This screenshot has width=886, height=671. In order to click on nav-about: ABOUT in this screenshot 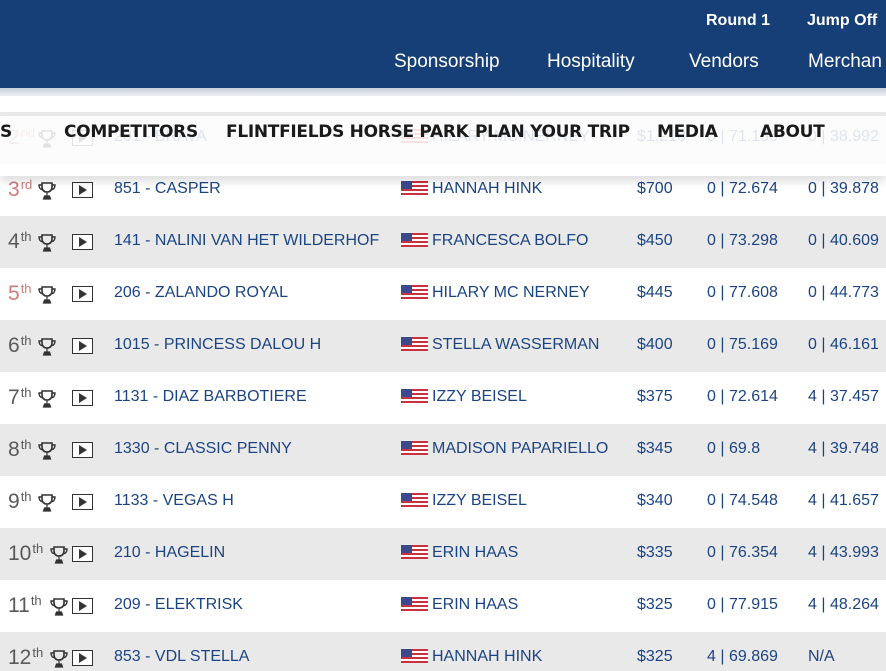, I will do `click(792, 132)`.